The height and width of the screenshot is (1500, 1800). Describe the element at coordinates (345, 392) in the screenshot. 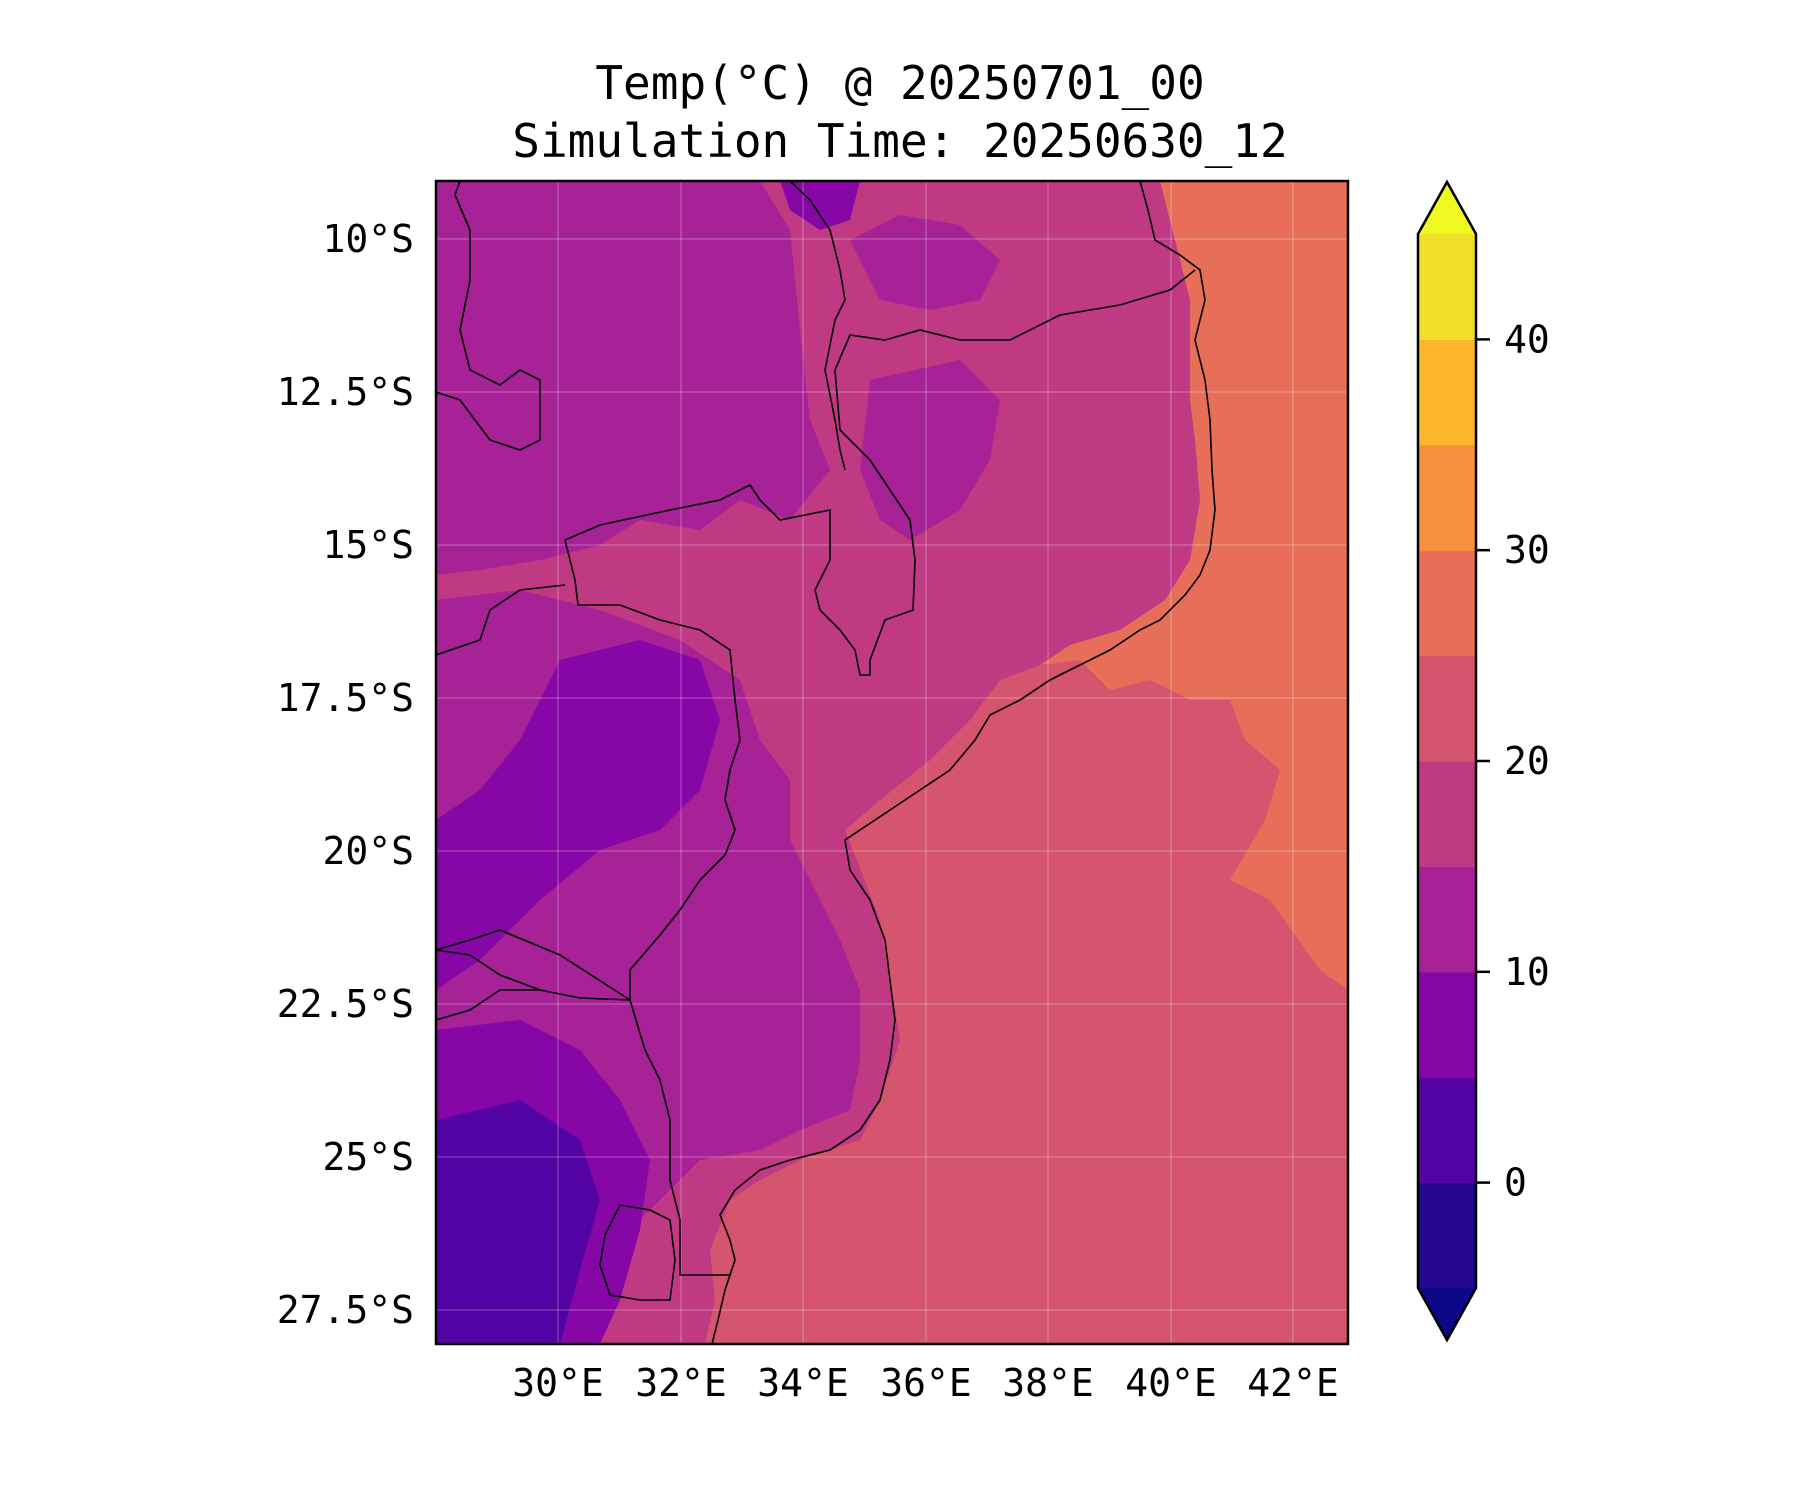

I see `lat-tick-12-5s: 12.5°S` at that location.